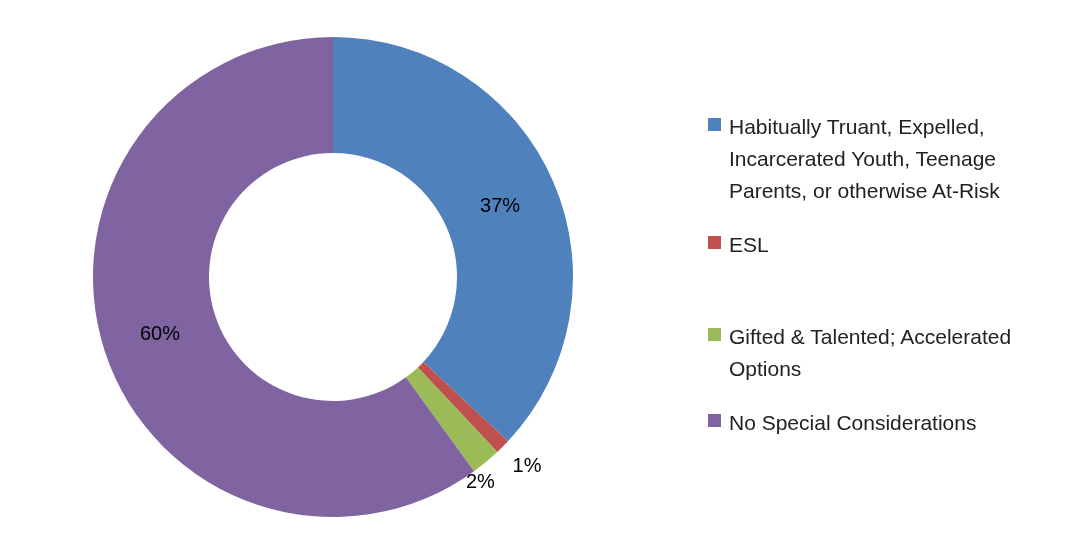 The image size is (1081, 550). Describe the element at coordinates (871, 353) in the screenshot. I see `legend-label: Gifted & Talented; Accelerated Options` at that location.